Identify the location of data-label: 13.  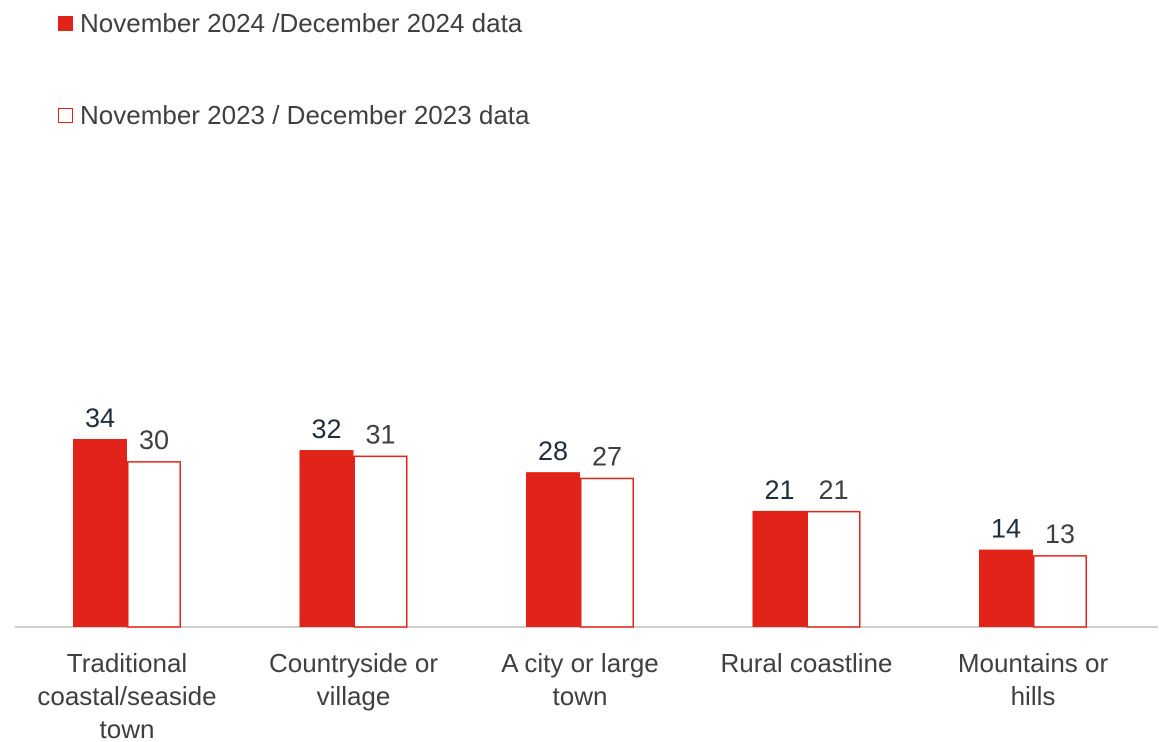
(1060, 534).